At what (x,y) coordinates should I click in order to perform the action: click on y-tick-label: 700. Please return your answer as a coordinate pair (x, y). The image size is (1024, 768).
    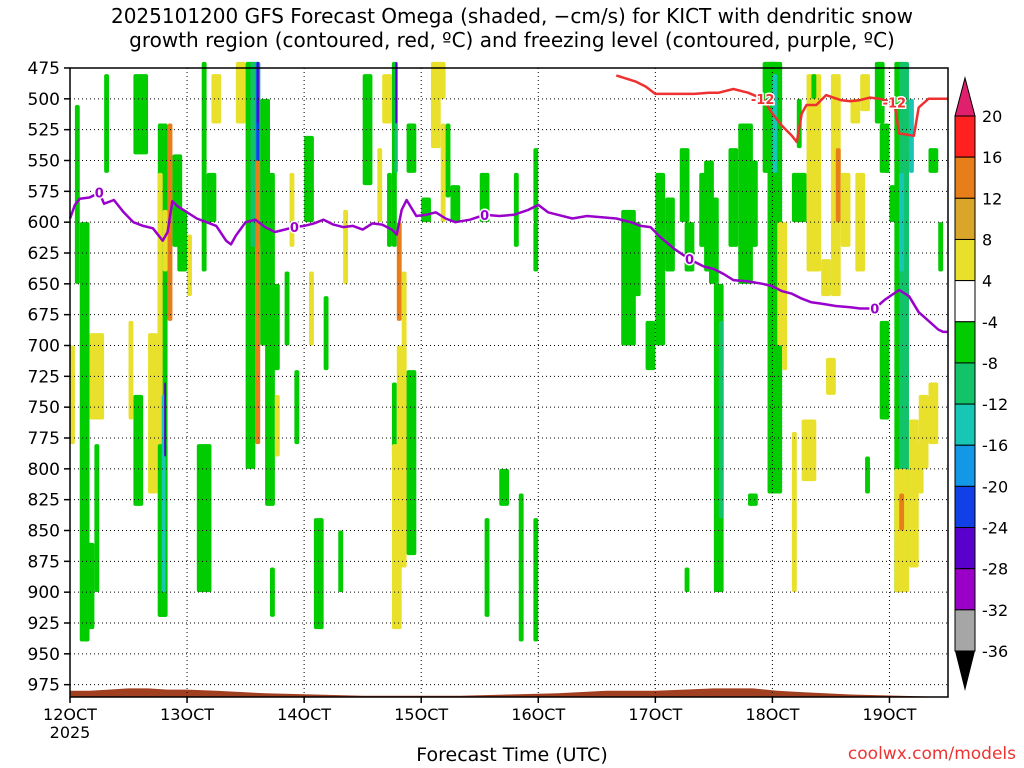
    Looking at the image, I should click on (44, 347).